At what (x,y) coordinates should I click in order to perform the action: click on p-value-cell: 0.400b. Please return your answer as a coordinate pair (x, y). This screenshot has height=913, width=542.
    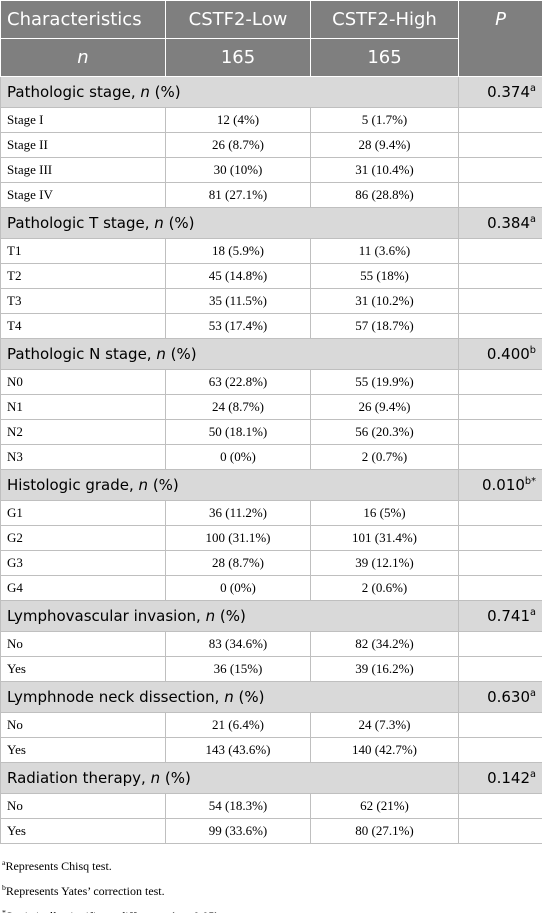
    Looking at the image, I should click on (500, 354).